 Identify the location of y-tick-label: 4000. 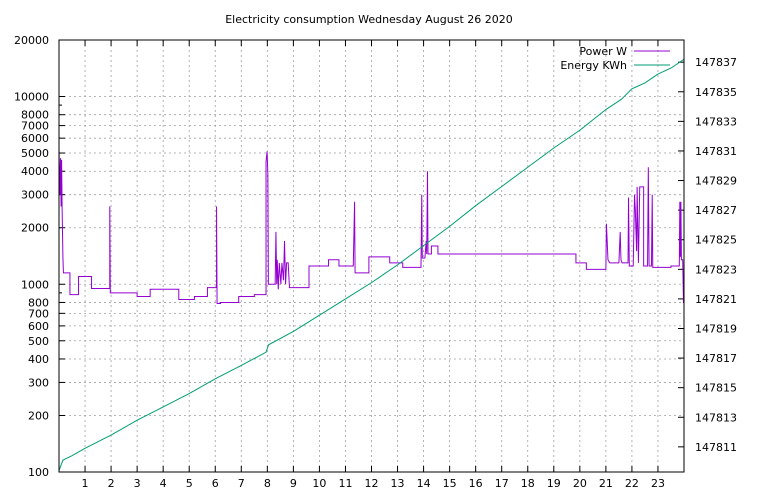
(35, 171).